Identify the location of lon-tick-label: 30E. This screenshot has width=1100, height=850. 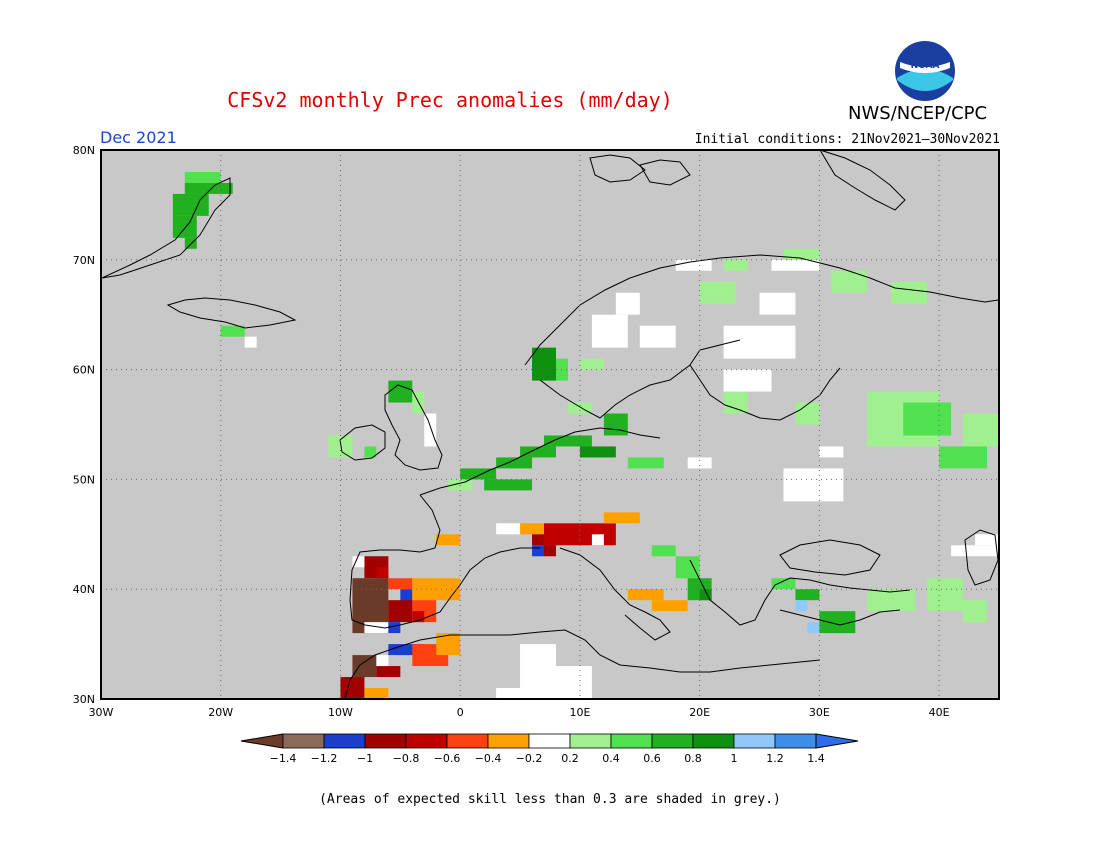
(819, 712).